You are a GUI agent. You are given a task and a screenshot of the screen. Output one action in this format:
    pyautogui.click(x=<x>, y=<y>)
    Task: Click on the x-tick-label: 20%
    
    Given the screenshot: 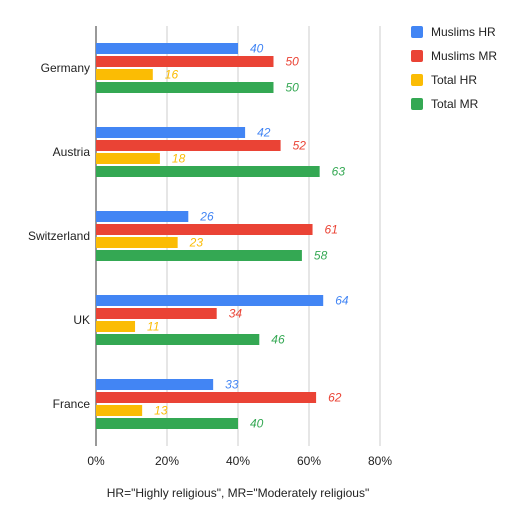 What is the action you would take?
    pyautogui.click(x=167, y=461)
    